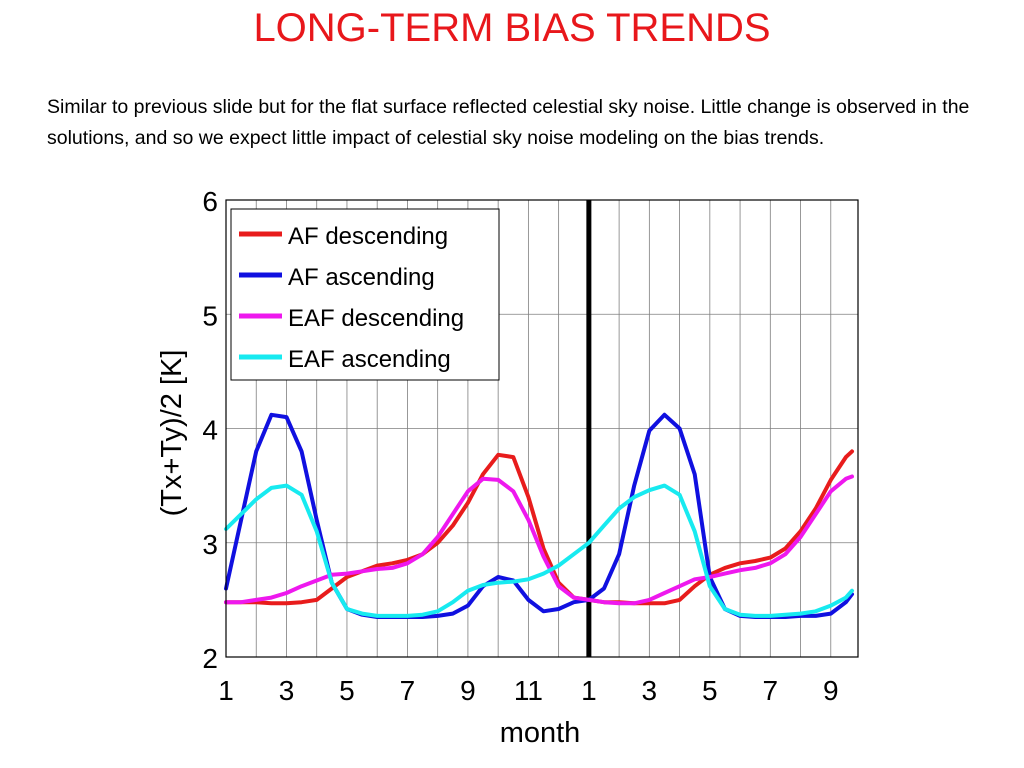 The height and width of the screenshot is (768, 1024). What do you see at coordinates (368, 236) in the screenshot?
I see `legend-label: AF descending` at bounding box center [368, 236].